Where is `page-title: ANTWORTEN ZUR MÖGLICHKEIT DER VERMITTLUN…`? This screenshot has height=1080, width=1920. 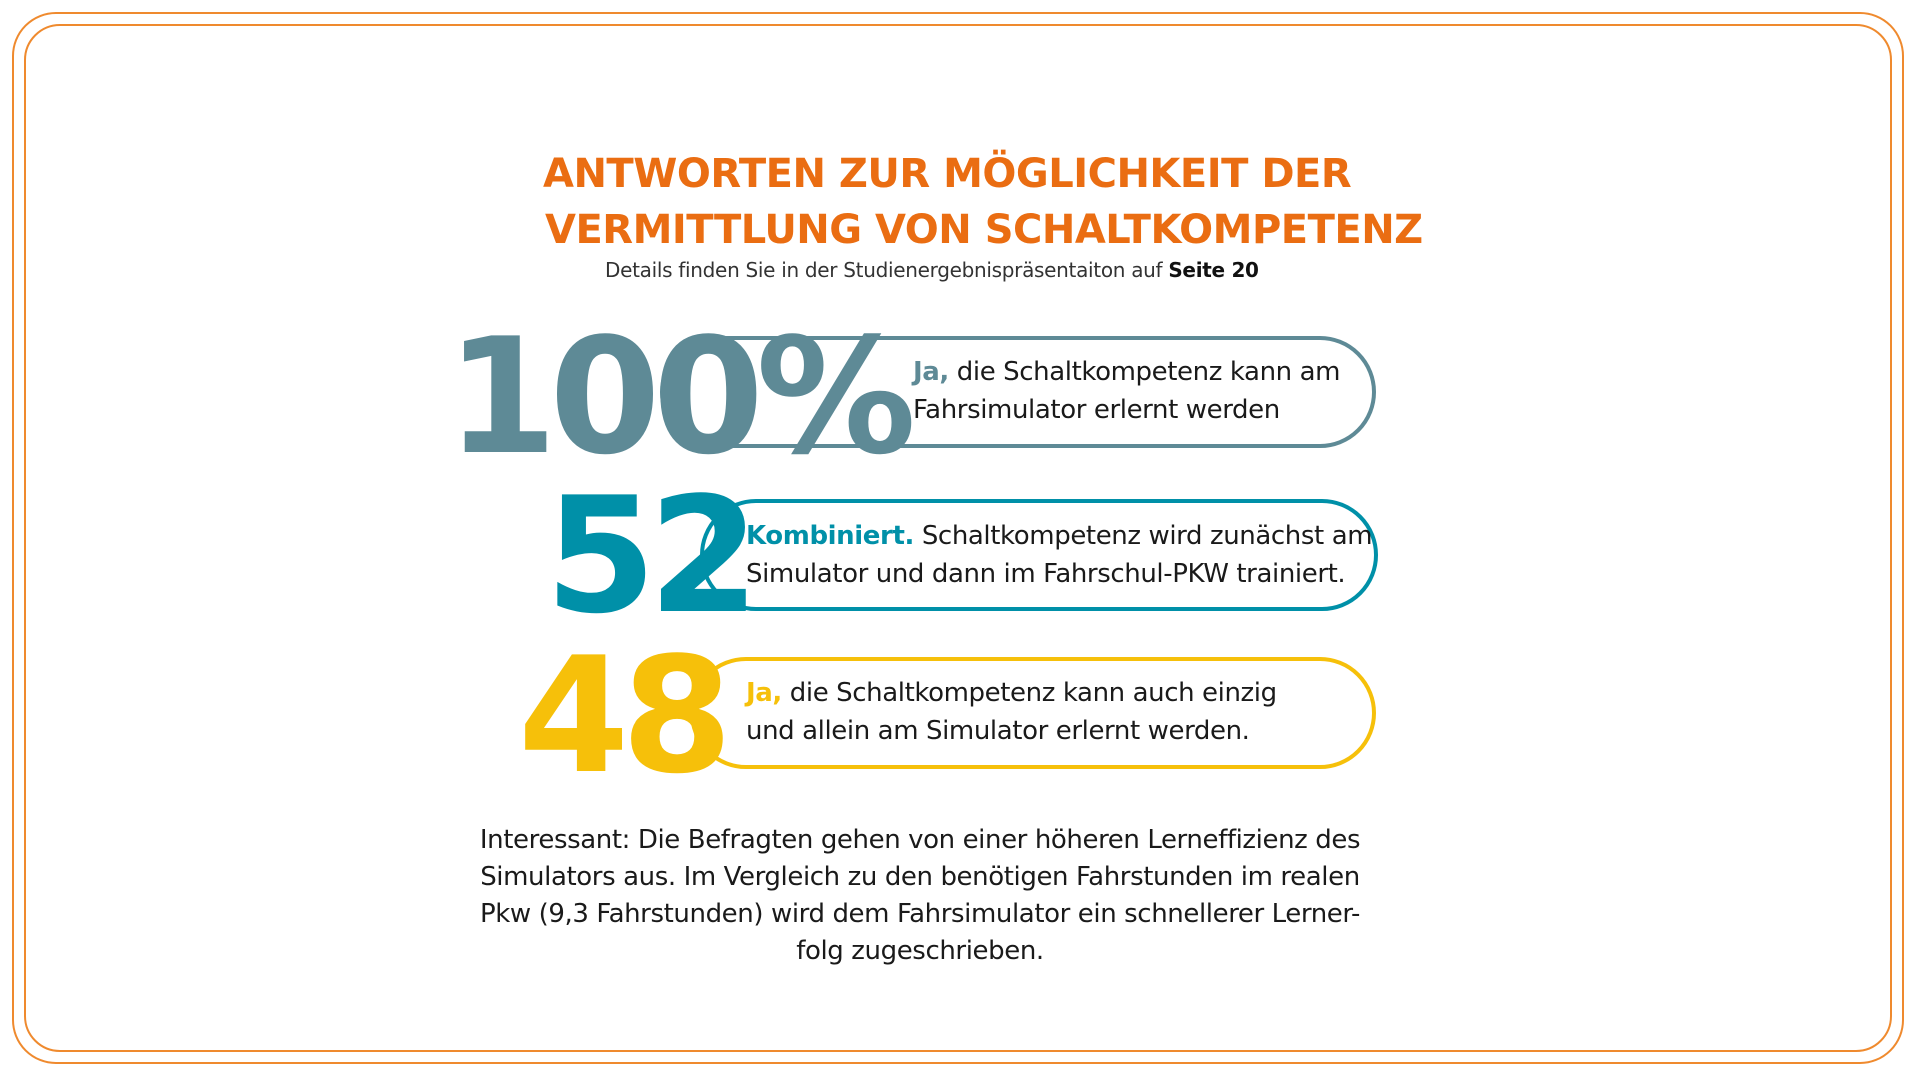
page-title: ANTWORTEN ZUR MÖGLICHKEIT DER VERMITTLUN… is located at coordinates (993, 202).